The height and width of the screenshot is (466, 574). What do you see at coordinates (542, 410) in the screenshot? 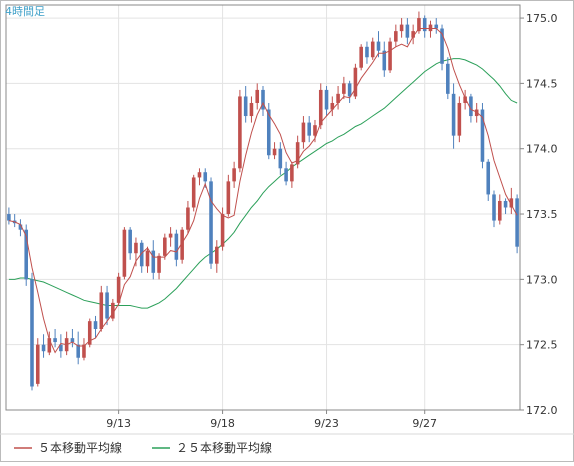
I see `y-tick-label: 172.0` at bounding box center [542, 410].